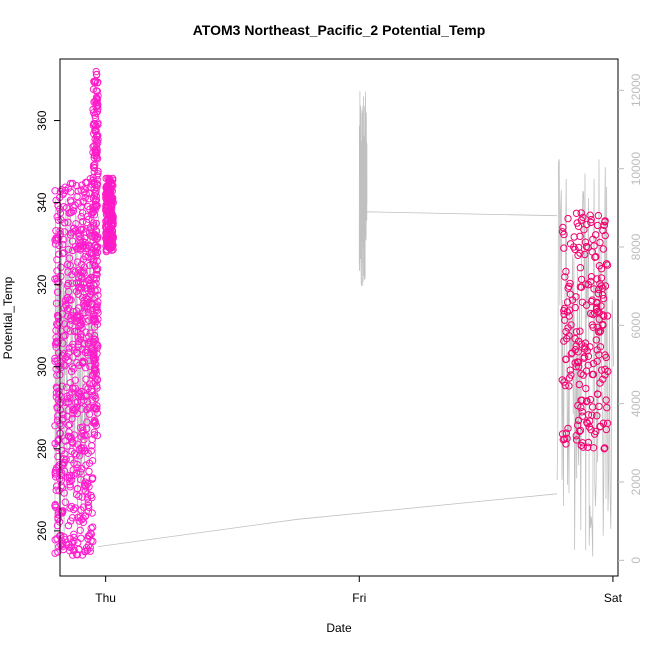 The image size is (650, 650). What do you see at coordinates (636, 246) in the screenshot?
I see `y2-tick-label: 8000` at bounding box center [636, 246].